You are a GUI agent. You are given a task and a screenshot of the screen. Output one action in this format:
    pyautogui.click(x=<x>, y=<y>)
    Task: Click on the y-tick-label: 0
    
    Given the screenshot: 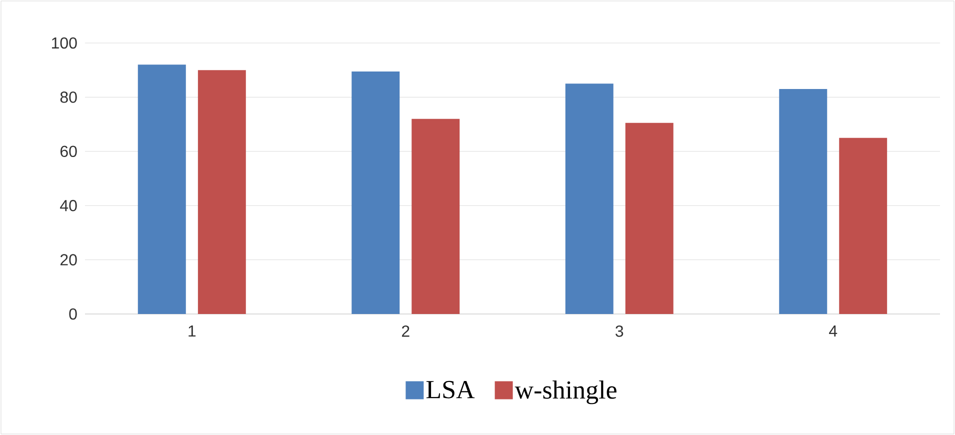 What is the action you would take?
    pyautogui.click(x=73, y=314)
    